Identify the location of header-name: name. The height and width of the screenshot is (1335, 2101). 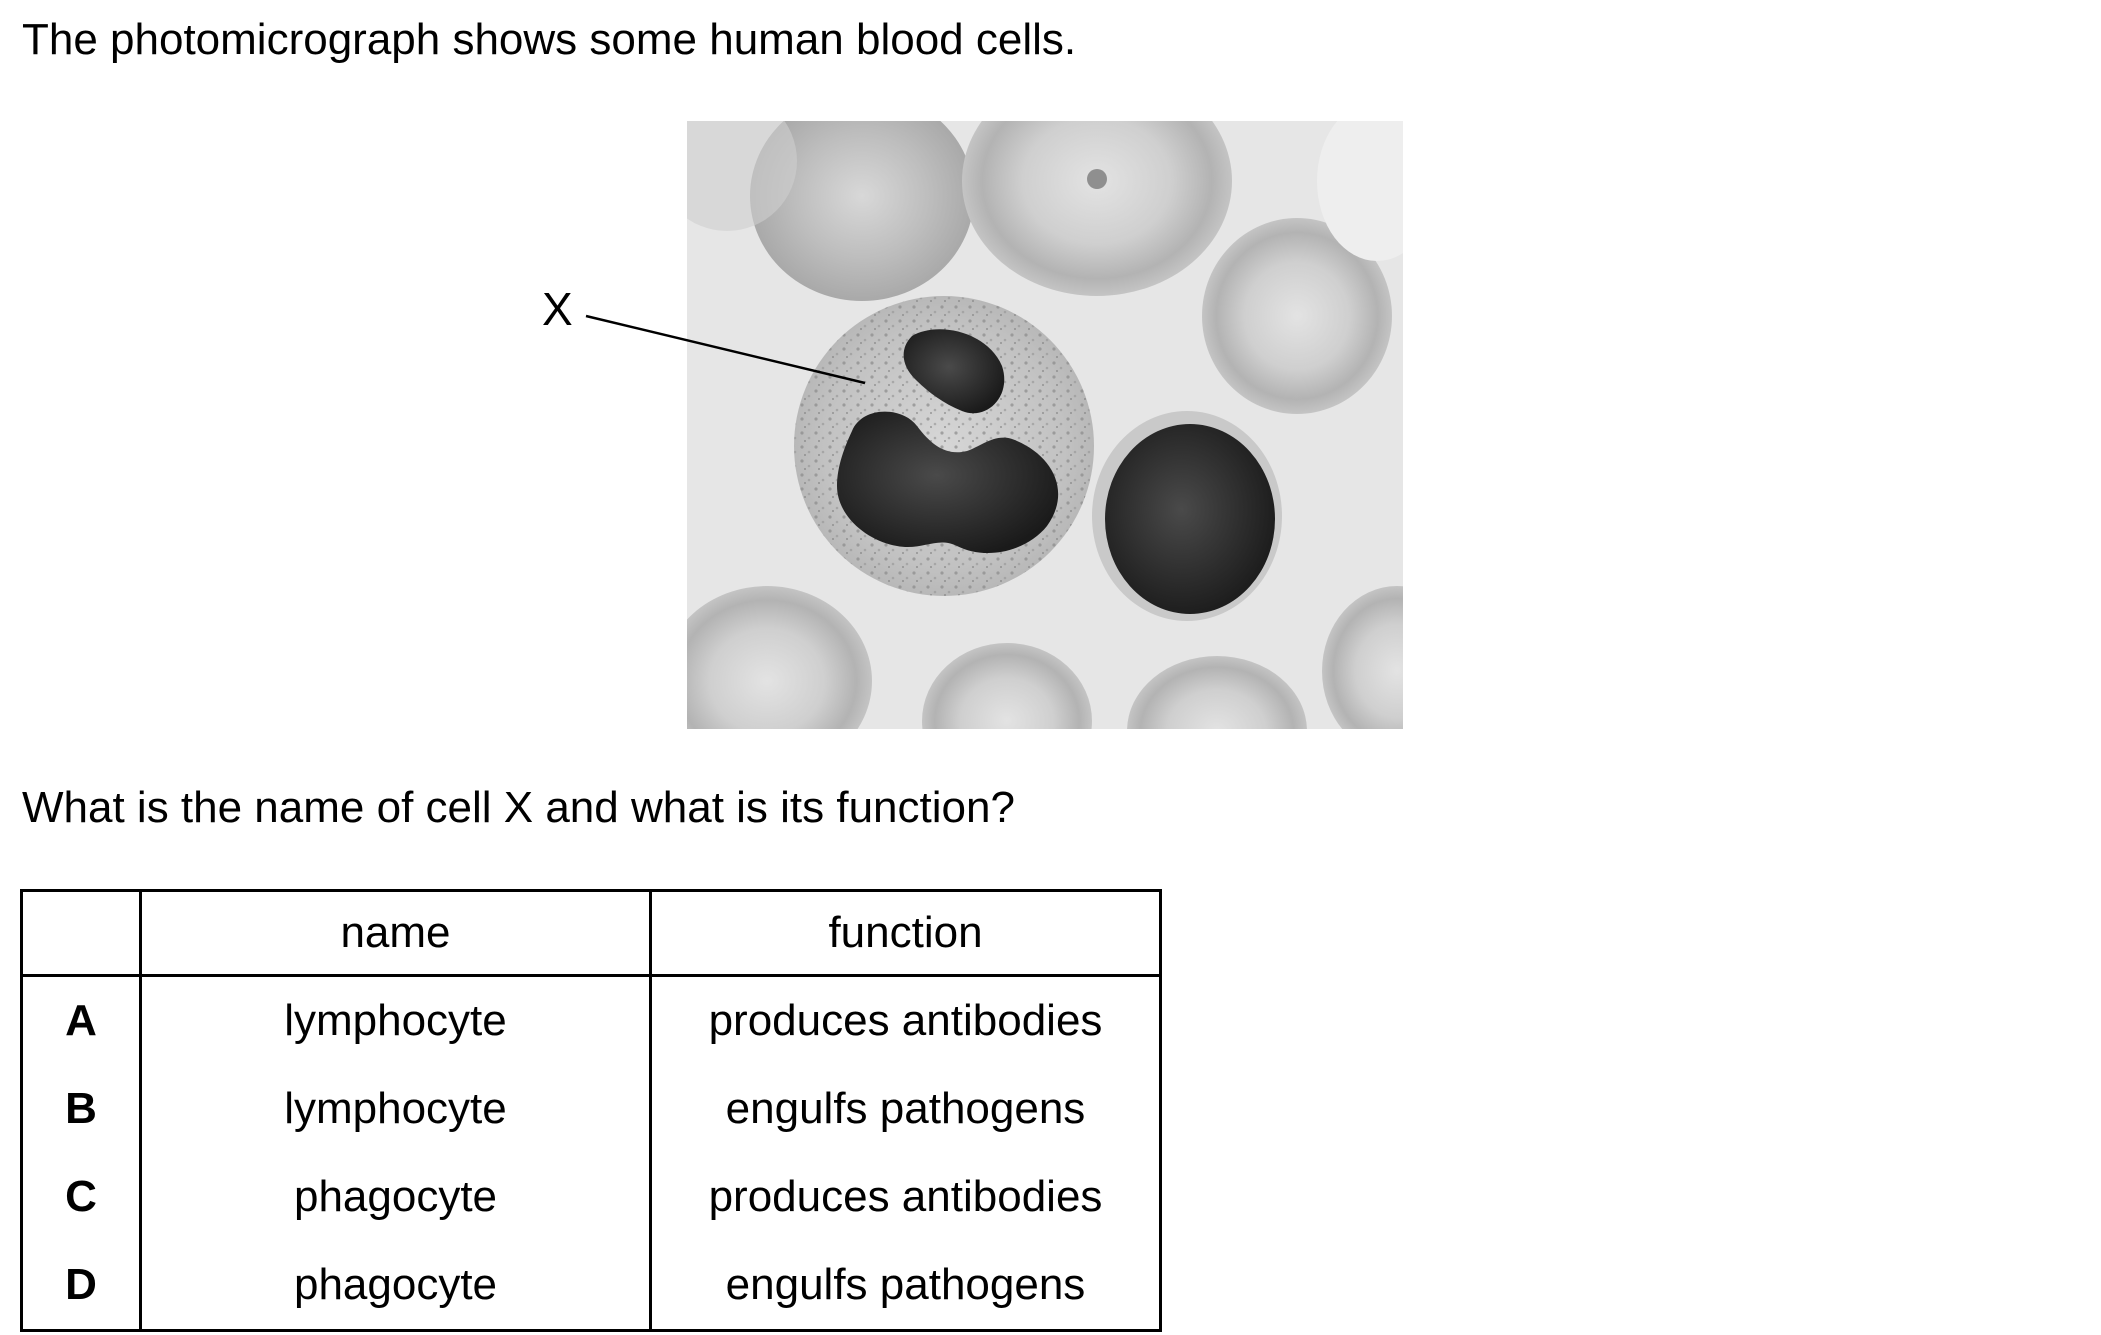
(395, 933).